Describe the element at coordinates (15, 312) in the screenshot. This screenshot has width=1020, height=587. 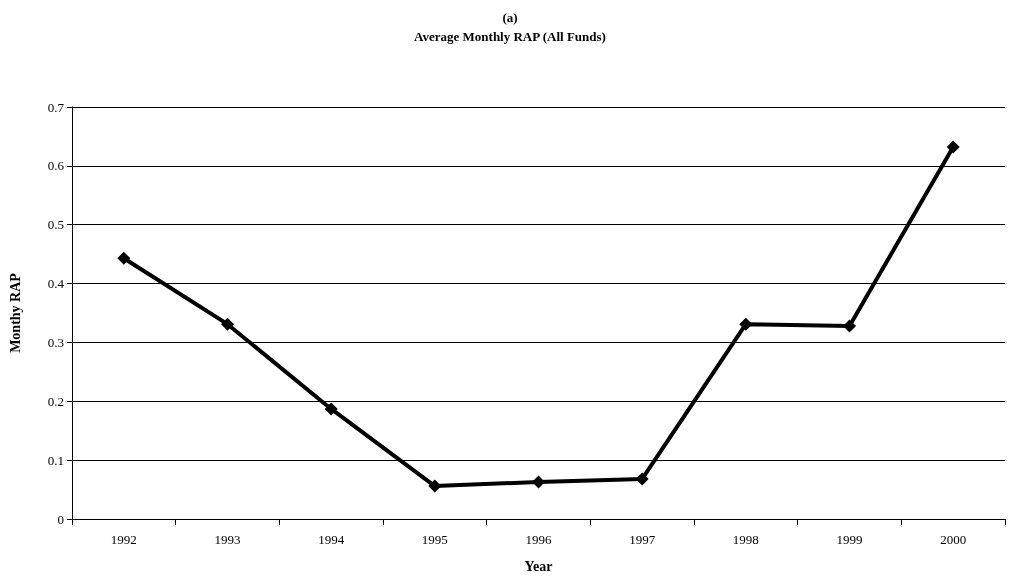
I see `y-axis-title: Monthy RAP` at that location.